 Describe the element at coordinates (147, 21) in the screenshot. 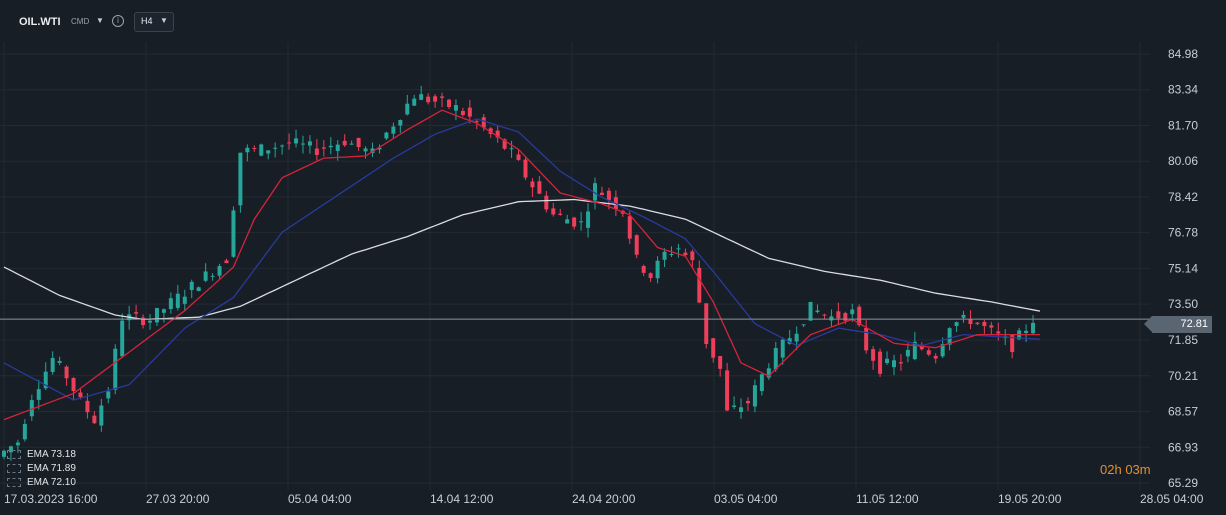

I see `timeframe-label: H4` at that location.